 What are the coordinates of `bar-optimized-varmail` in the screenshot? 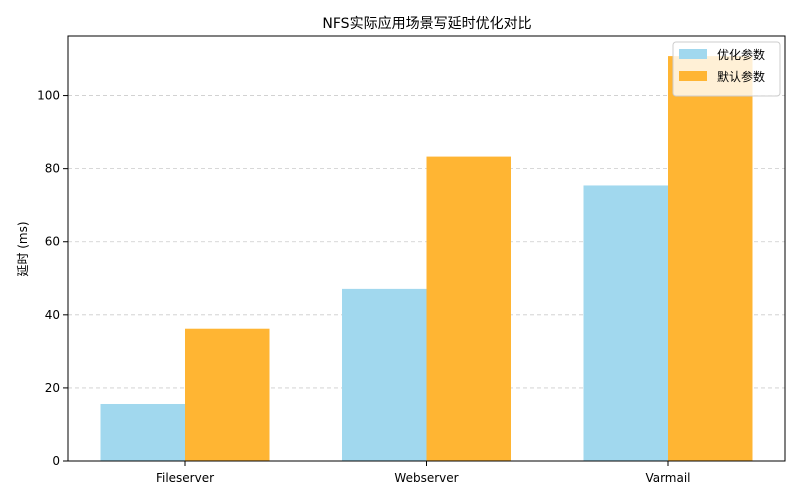 It's located at (625, 323).